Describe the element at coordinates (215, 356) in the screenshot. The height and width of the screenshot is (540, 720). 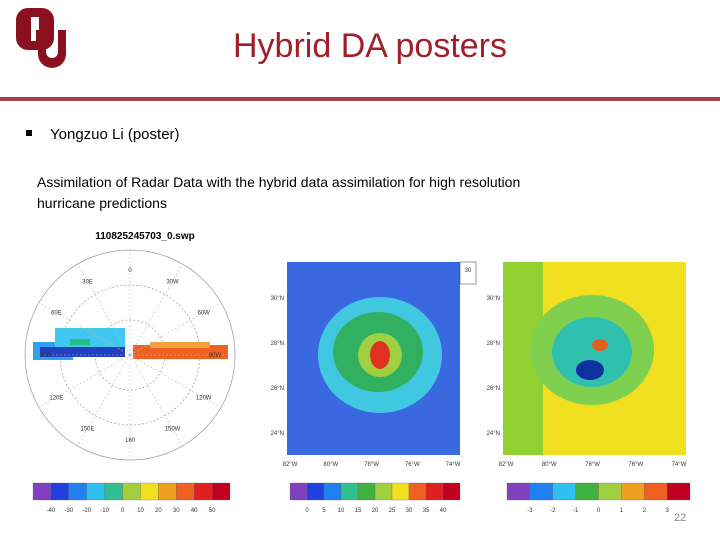
I see `angle-label: 90W` at that location.